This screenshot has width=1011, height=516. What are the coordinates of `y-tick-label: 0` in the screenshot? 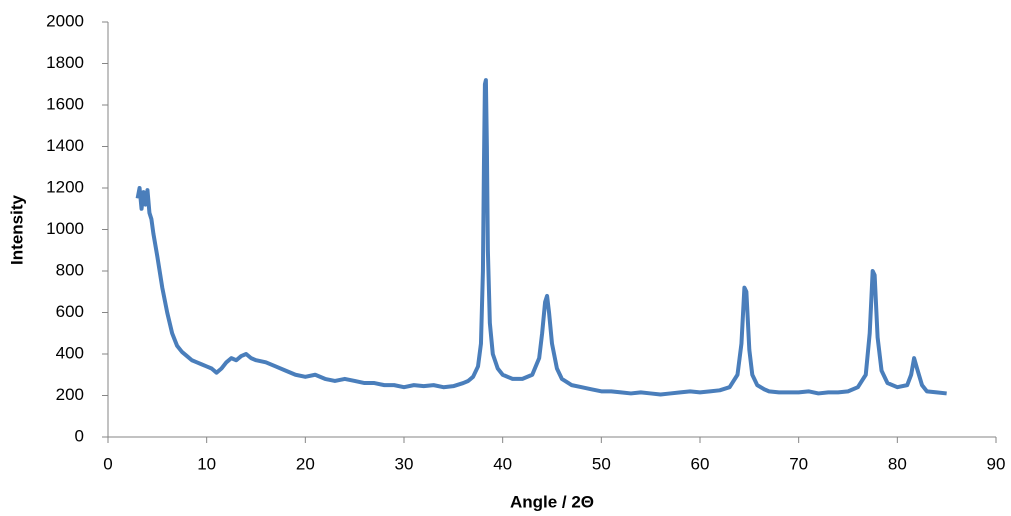 It's located at (79, 435).